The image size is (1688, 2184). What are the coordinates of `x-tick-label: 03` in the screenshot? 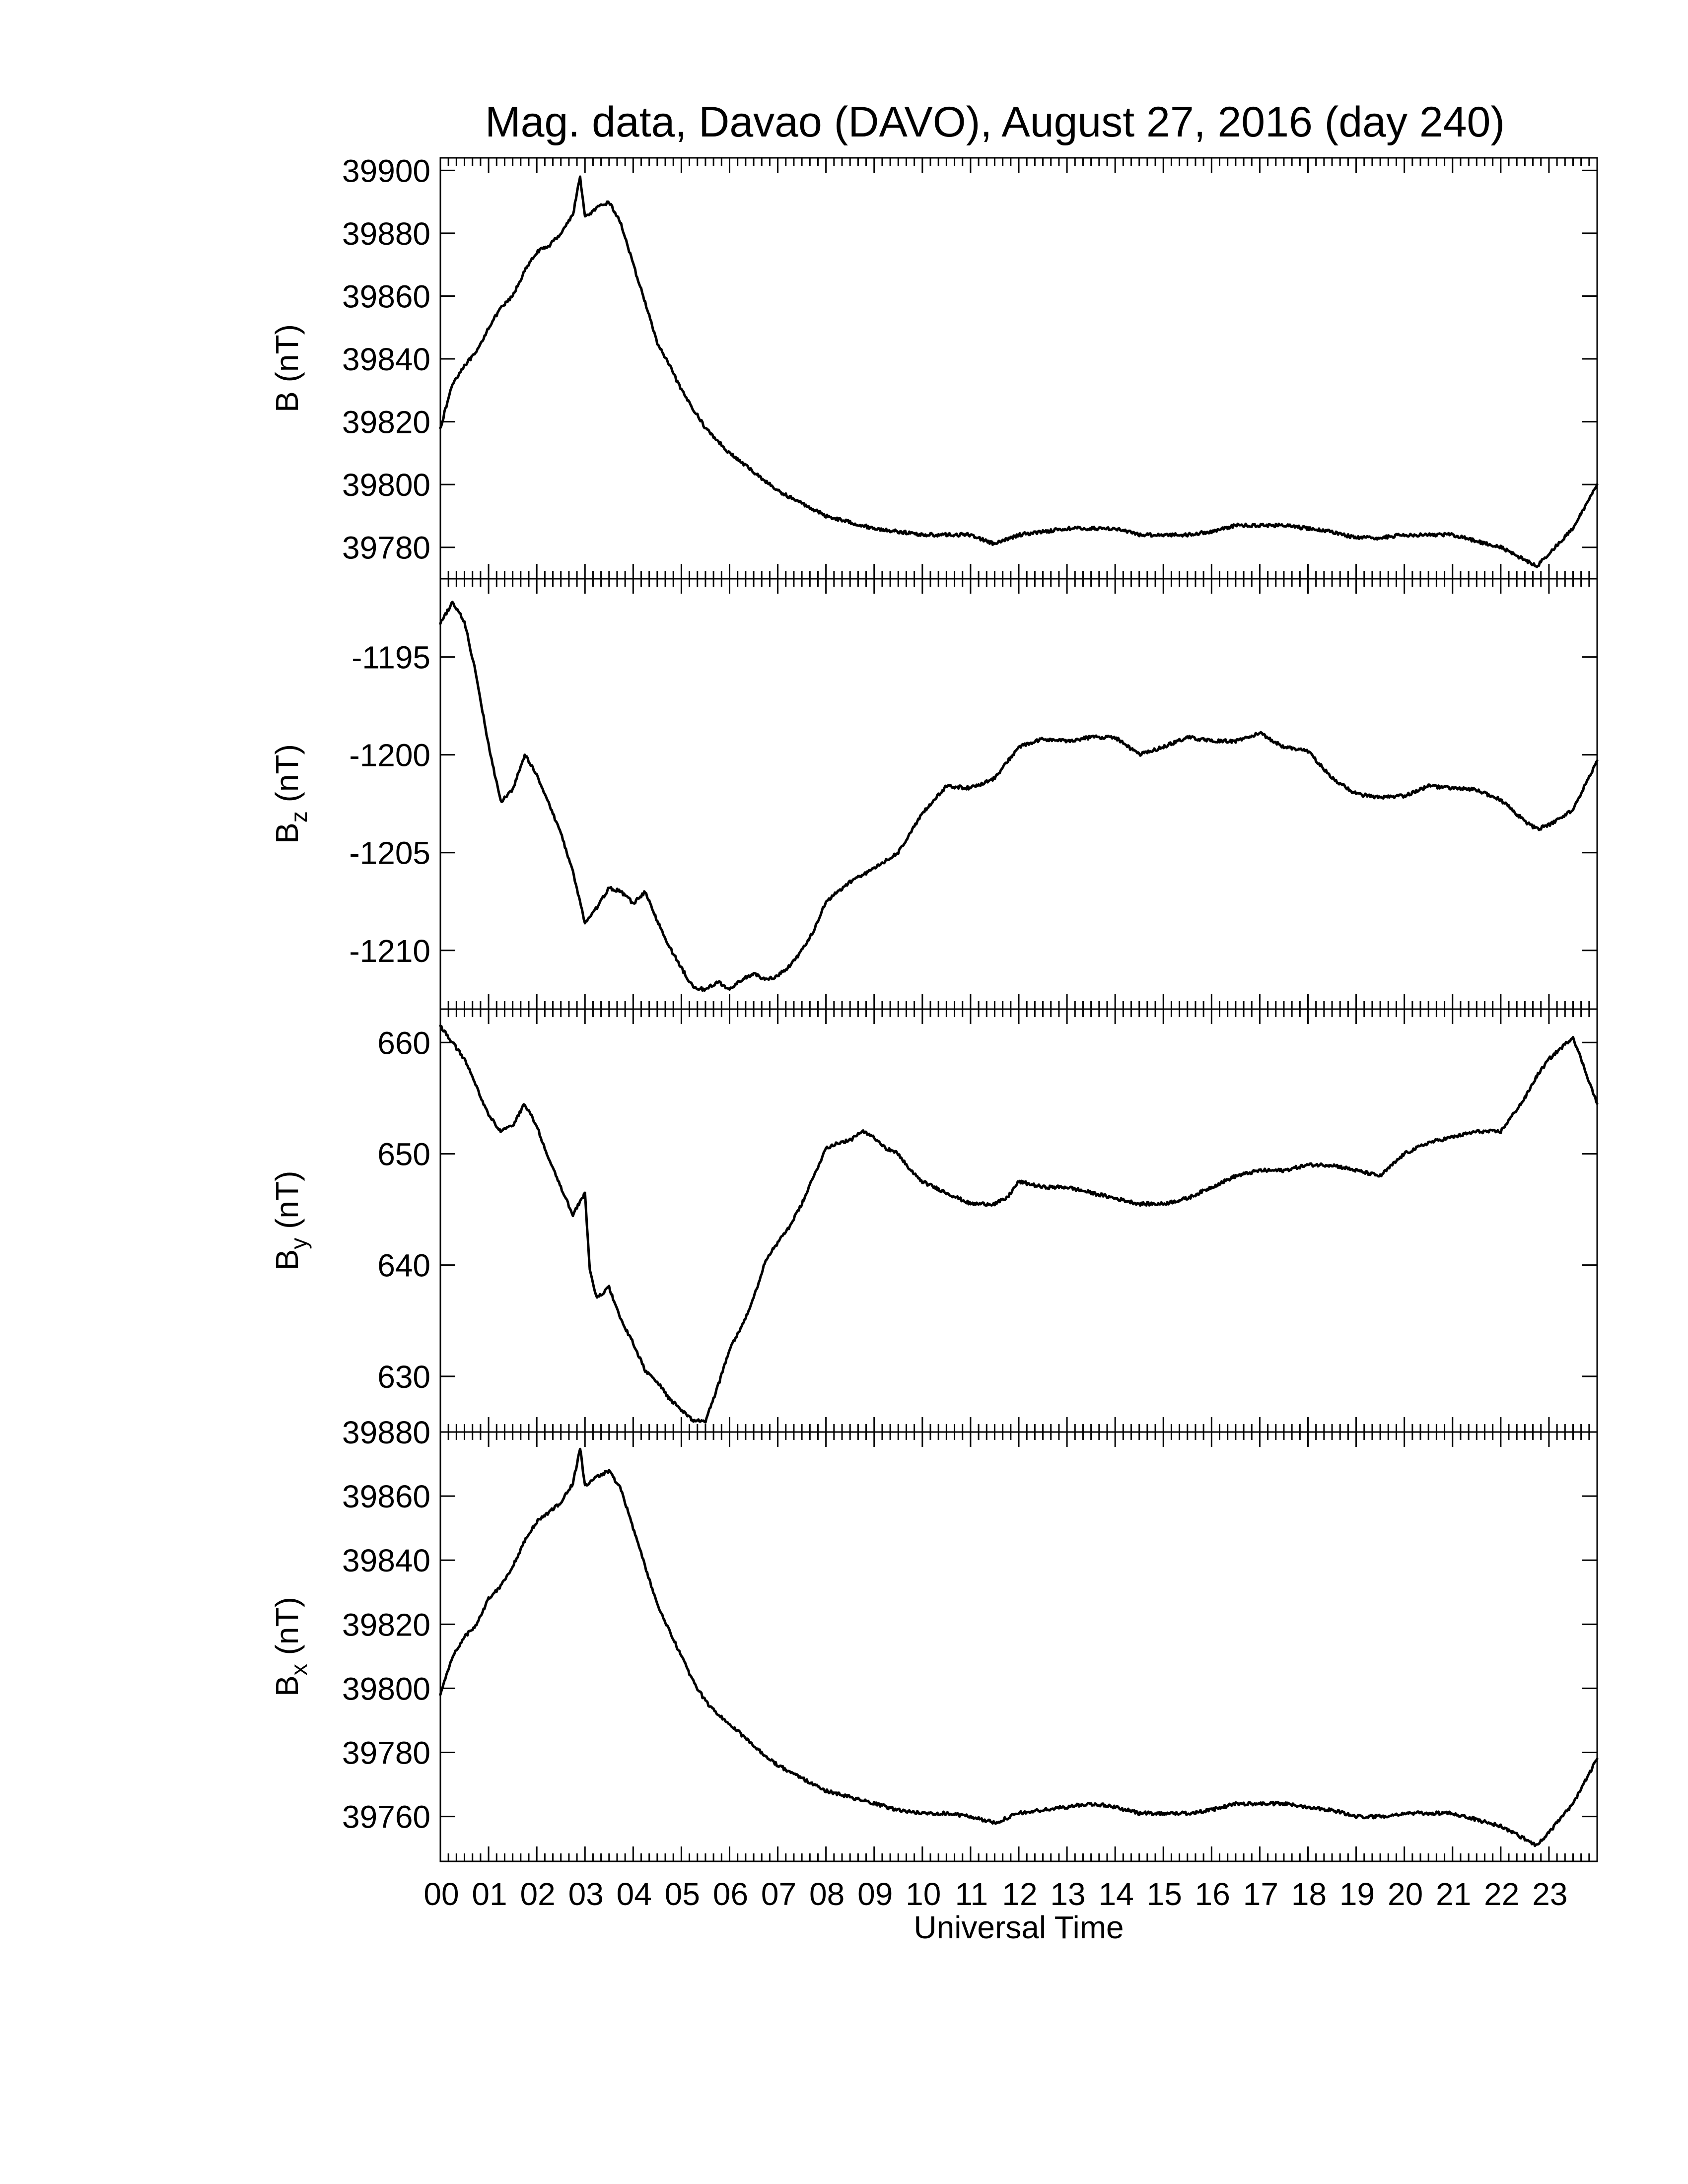 It's located at (586, 1894).